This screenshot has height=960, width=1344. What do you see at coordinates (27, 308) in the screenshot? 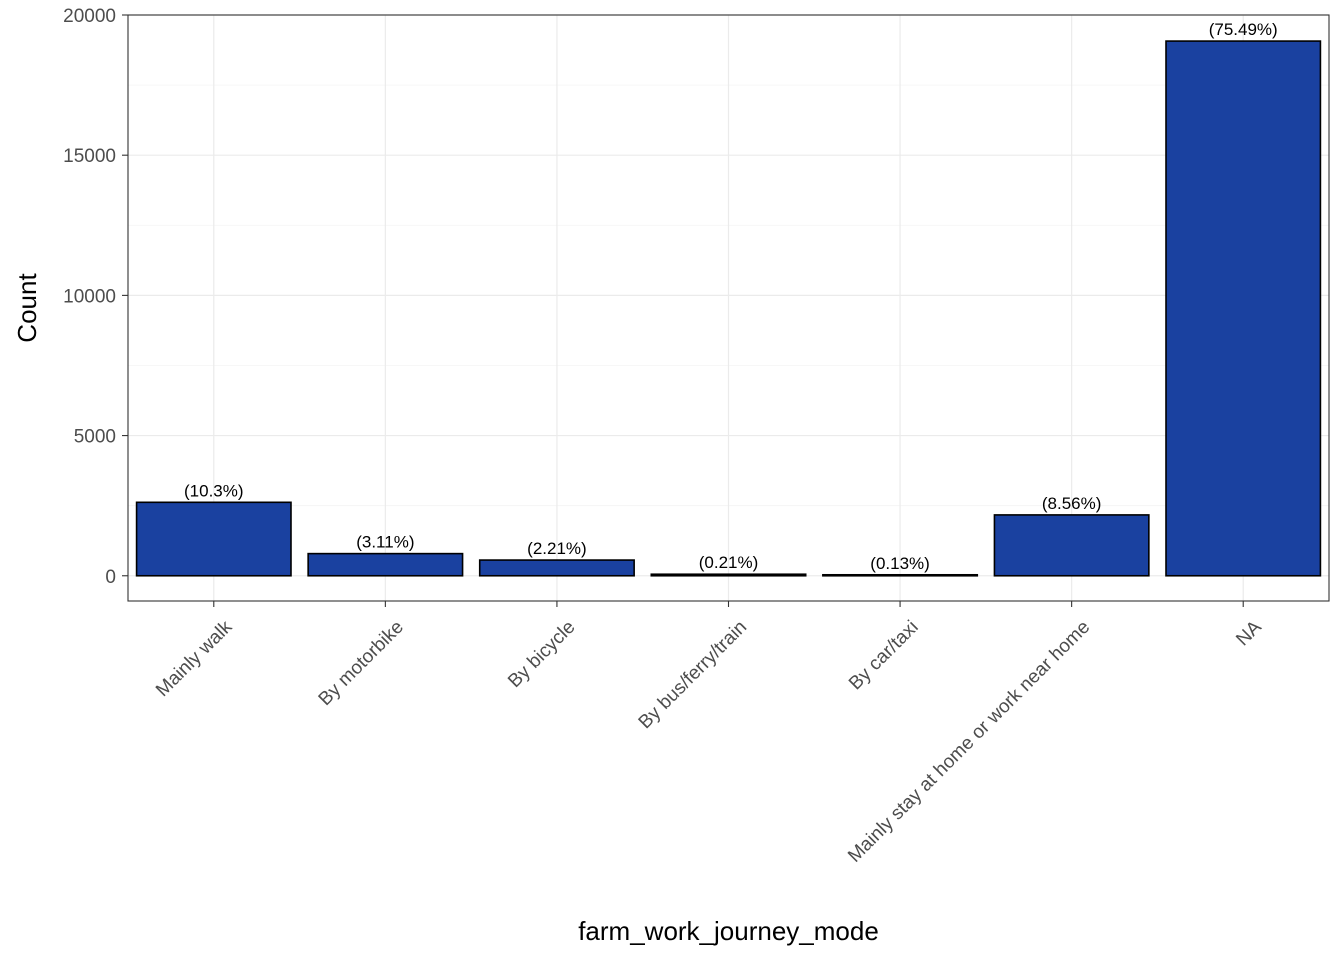
I see `y-axis-title: Count` at bounding box center [27, 308].